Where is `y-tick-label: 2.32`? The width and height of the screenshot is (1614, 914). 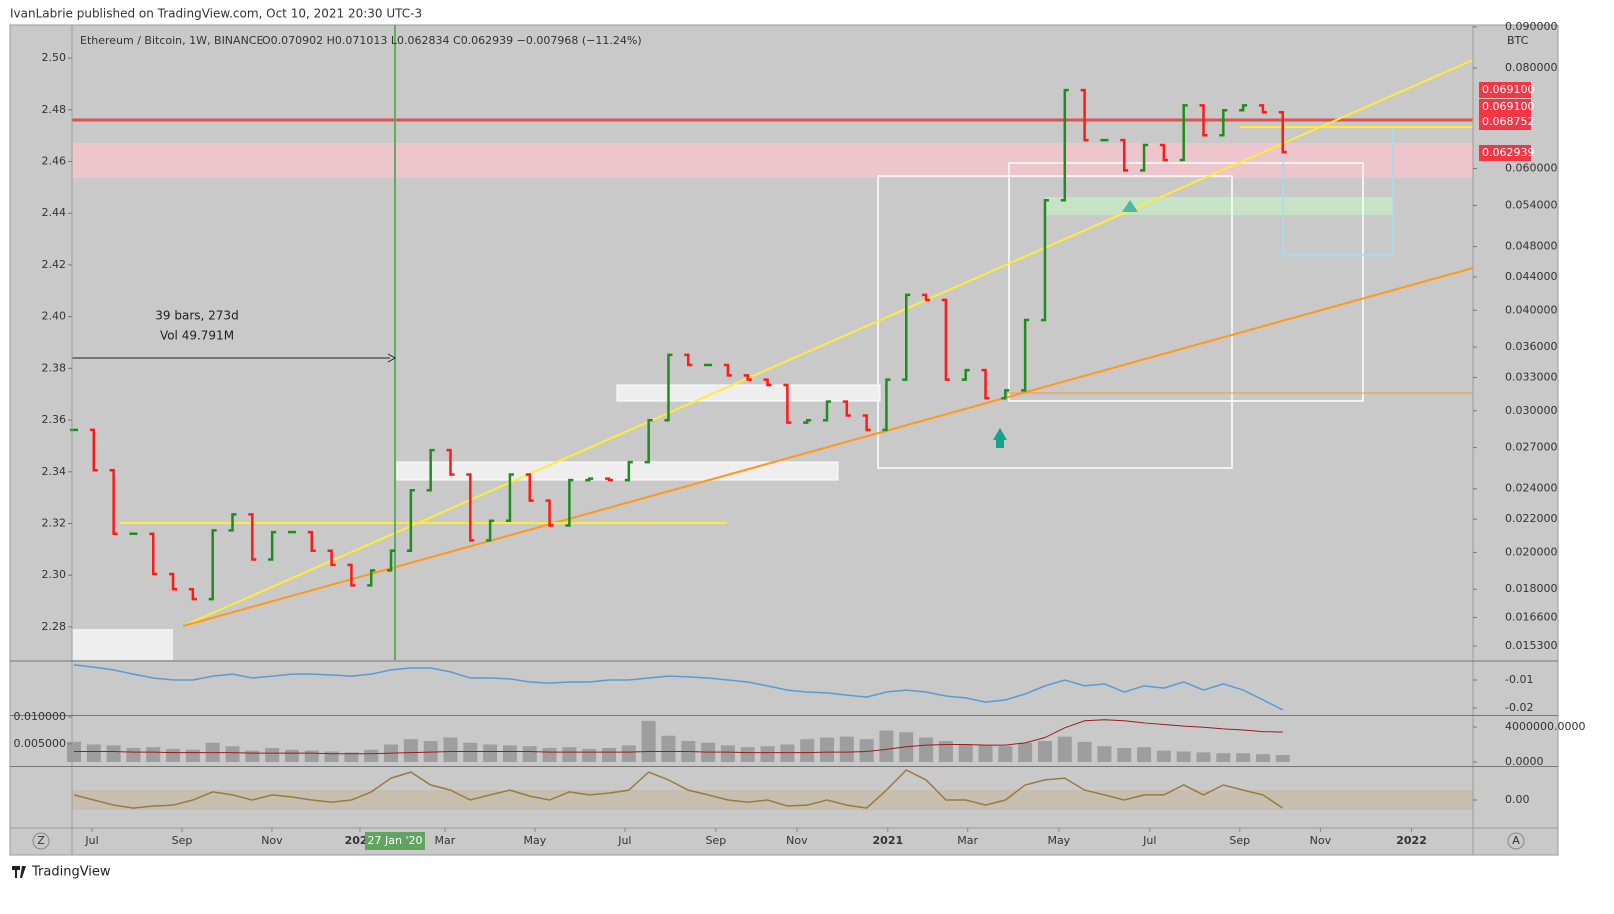 y-tick-label: 2.32 is located at coordinates (54, 522).